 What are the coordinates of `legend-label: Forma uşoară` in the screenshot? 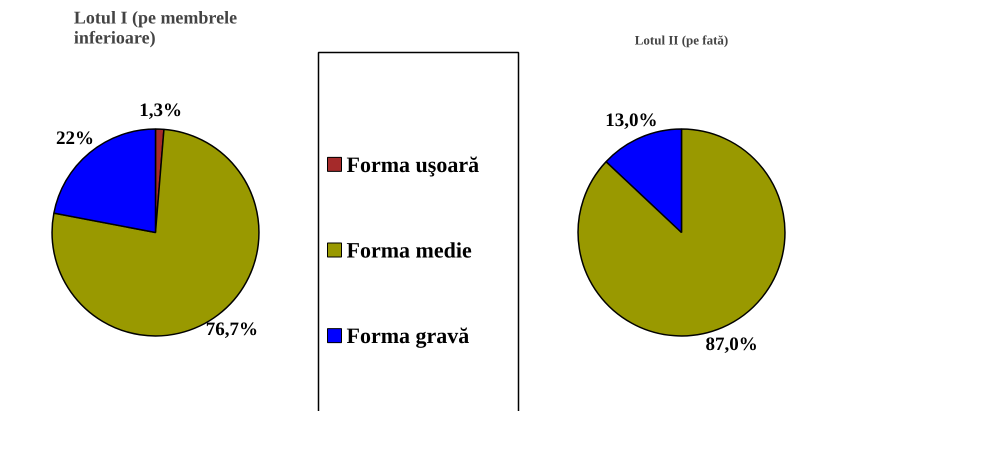 It's located at (413, 164).